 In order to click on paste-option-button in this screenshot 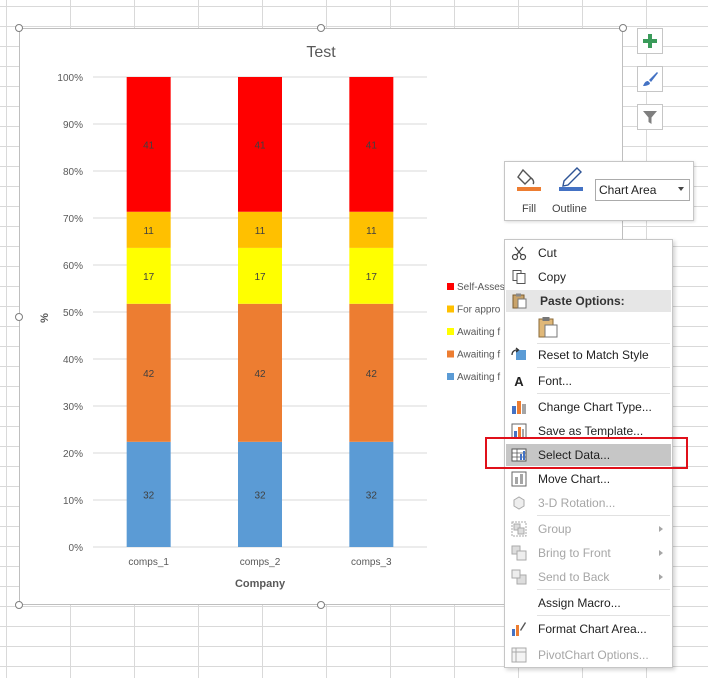, I will do `click(548, 327)`.